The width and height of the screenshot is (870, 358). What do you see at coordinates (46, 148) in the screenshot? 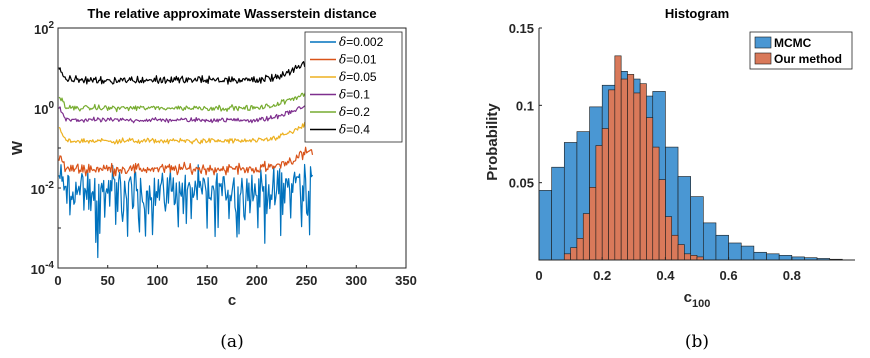
I see `line-chart-y-ticks: 10⁻⁴ 10⁻² 10⁰ 10²` at bounding box center [46, 148].